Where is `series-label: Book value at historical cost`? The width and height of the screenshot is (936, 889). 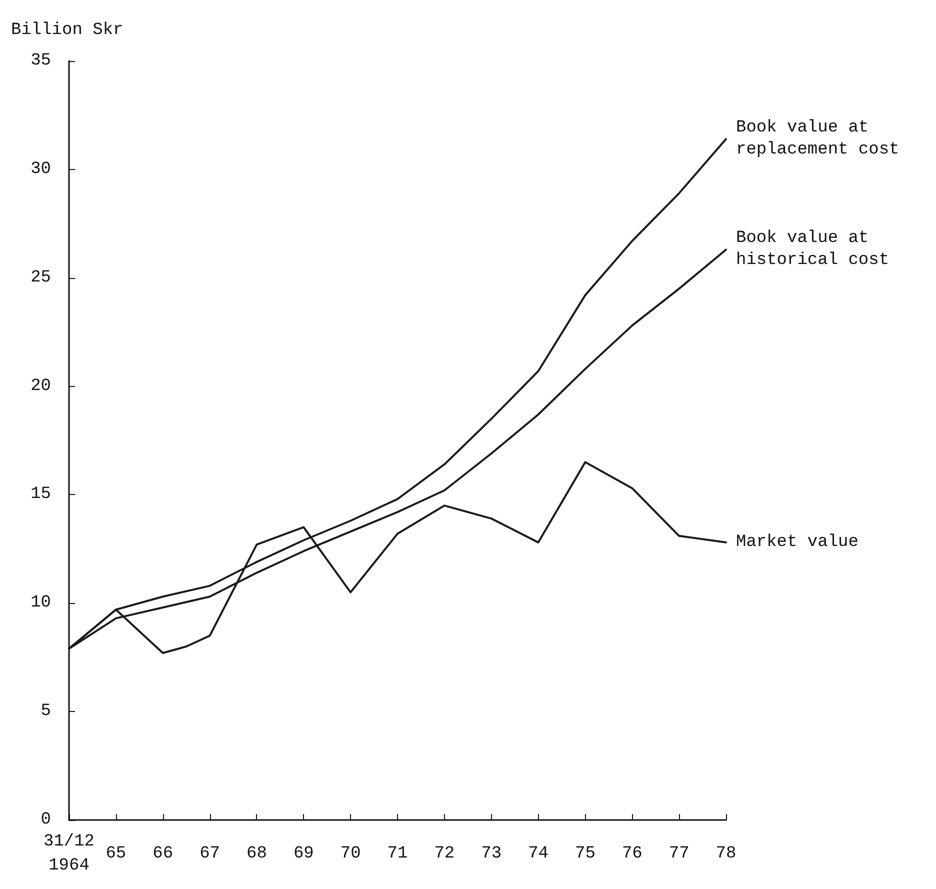
series-label: Book value at historical cost is located at coordinates (813, 249).